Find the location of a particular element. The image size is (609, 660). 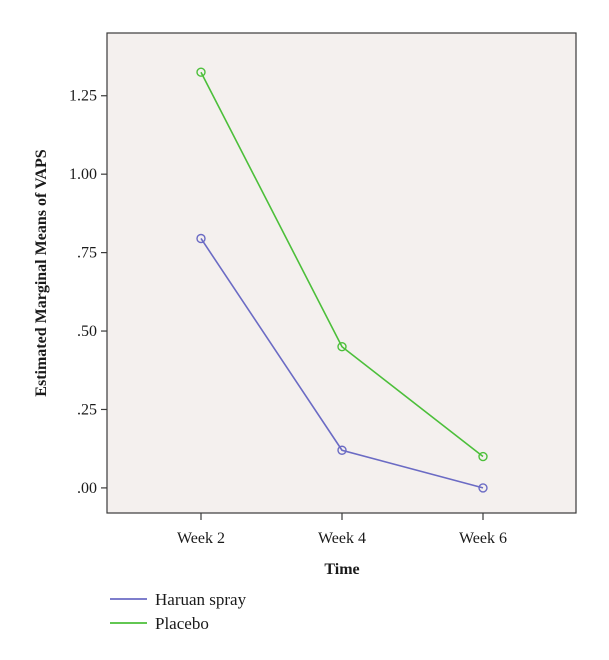

x-axis-title: Time is located at coordinates (341, 569).